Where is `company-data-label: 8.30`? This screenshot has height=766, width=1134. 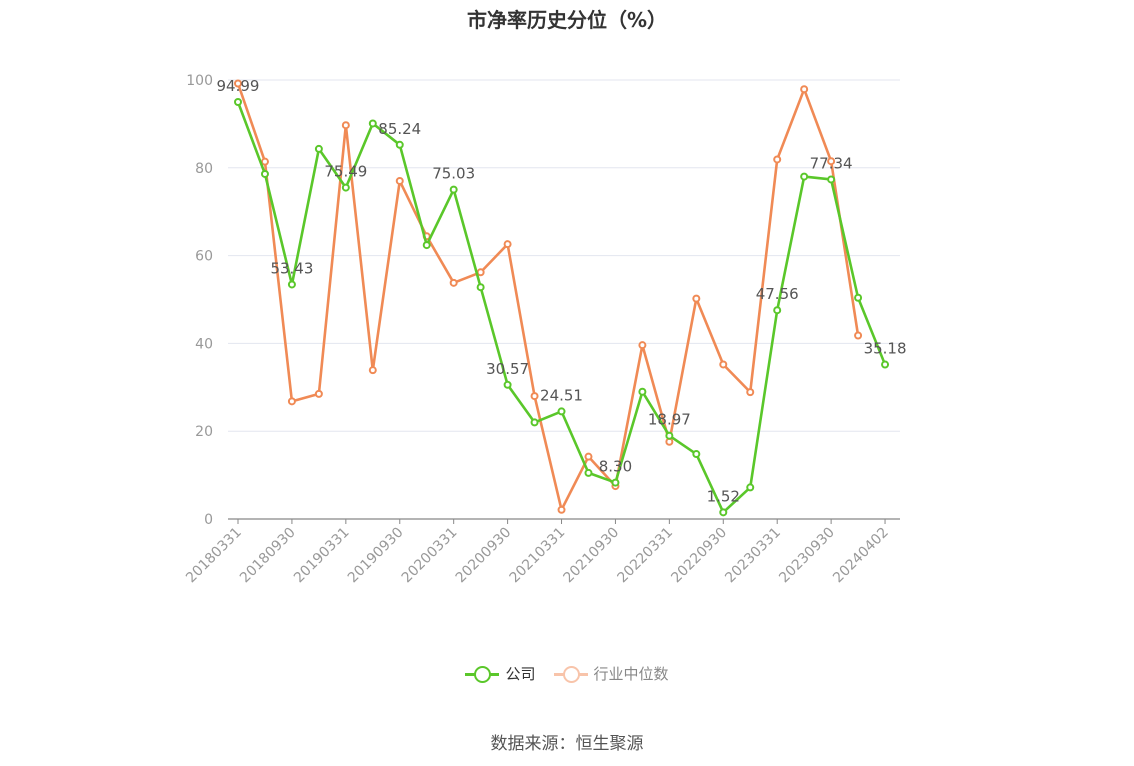 company-data-label: 8.30 is located at coordinates (615, 467).